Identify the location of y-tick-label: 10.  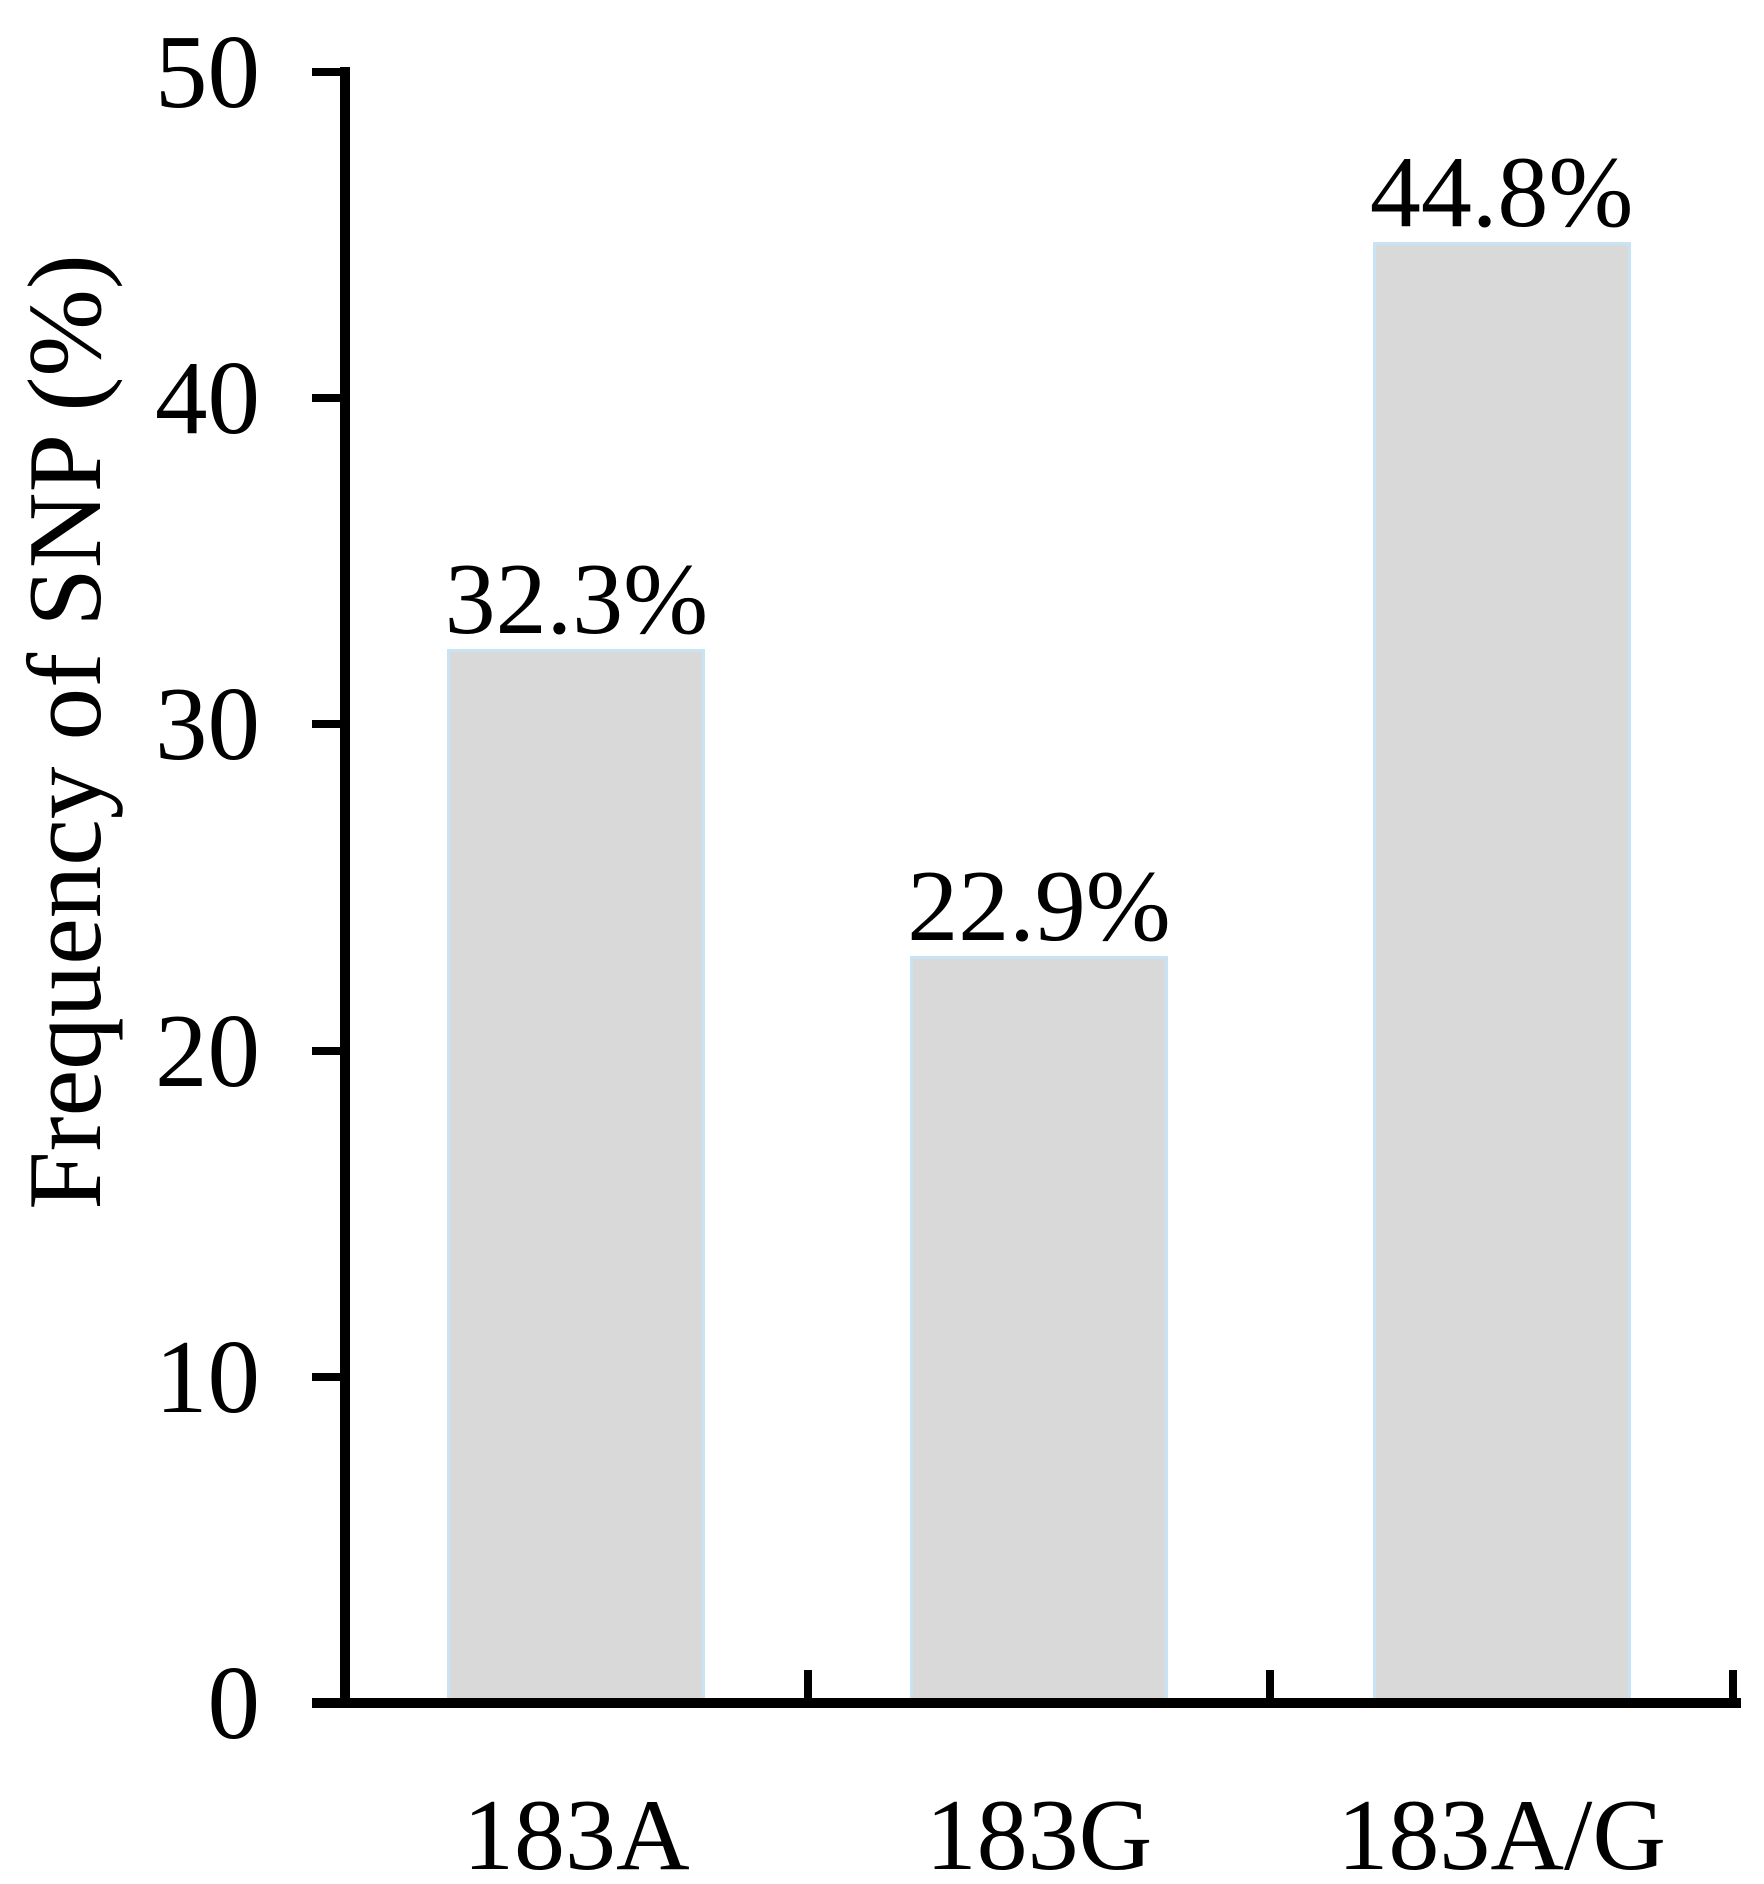
(207, 1376).